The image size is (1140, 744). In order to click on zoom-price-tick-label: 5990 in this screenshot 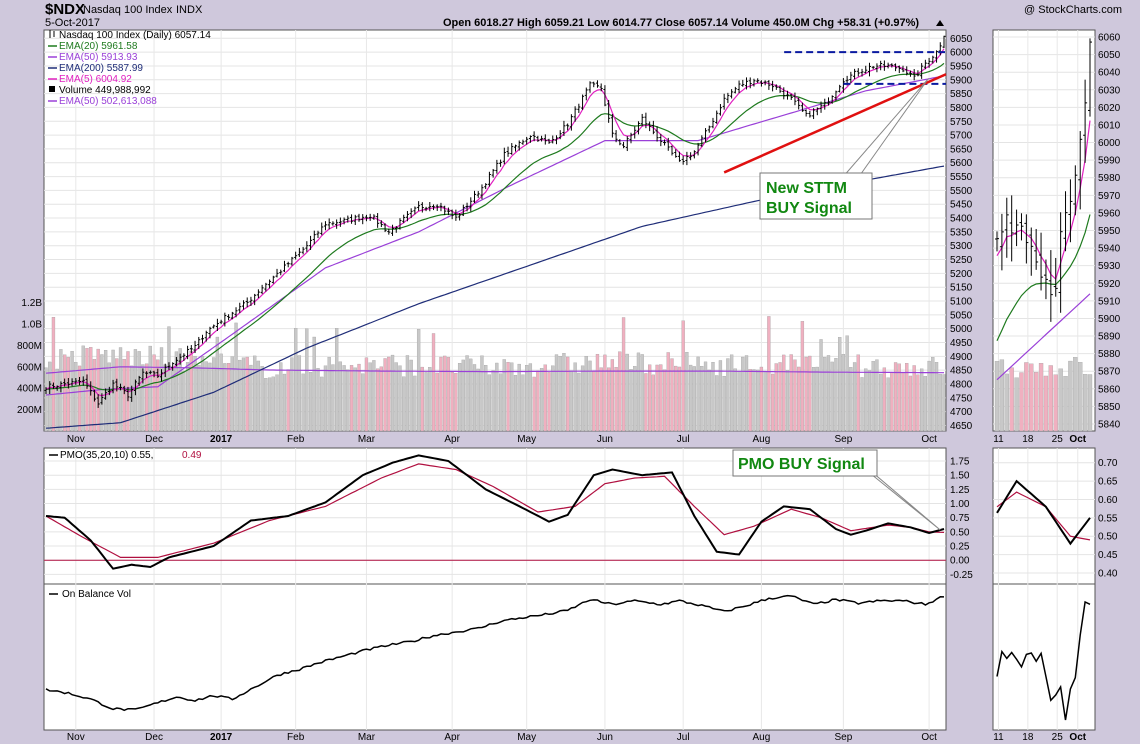, I will do `click(1109, 161)`.